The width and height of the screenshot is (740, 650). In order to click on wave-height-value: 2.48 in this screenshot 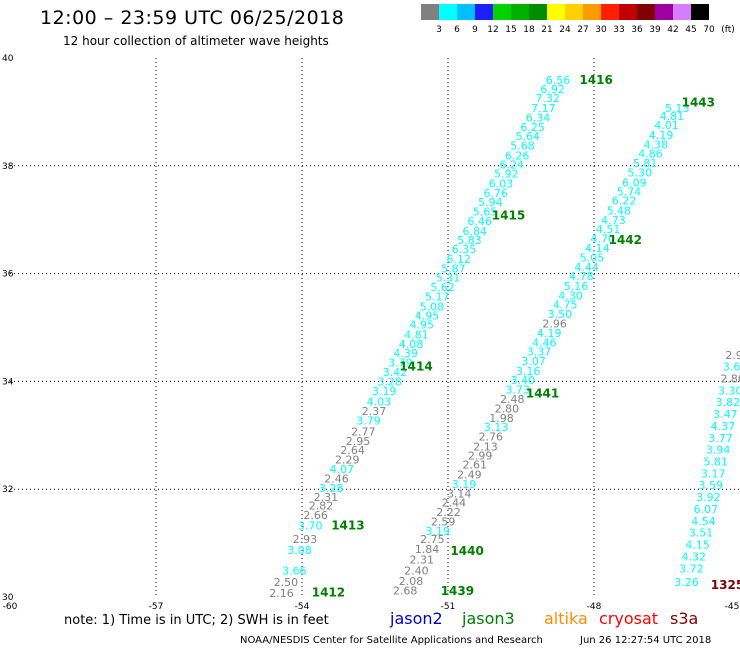, I will do `click(512, 399)`.